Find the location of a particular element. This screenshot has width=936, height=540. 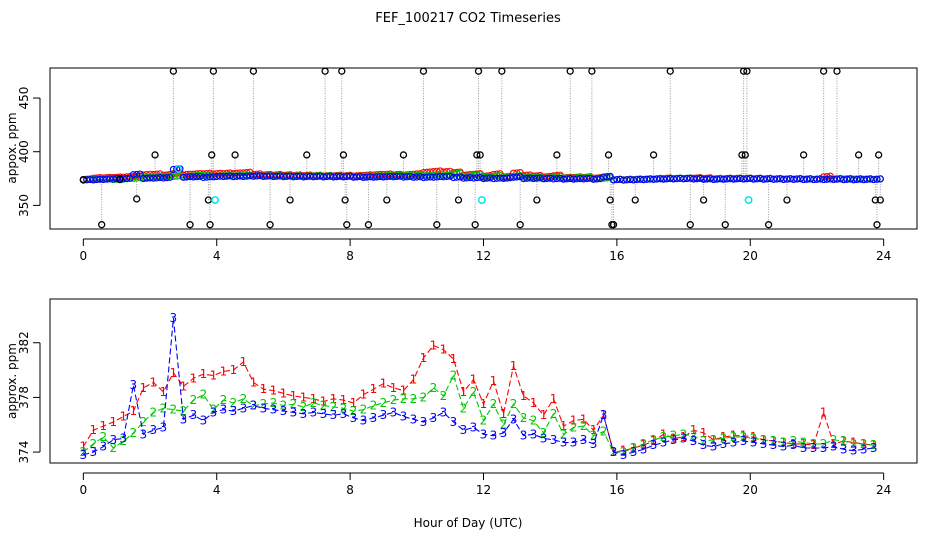

bottom-y-tick-label: 382 is located at coordinates (24, 342).